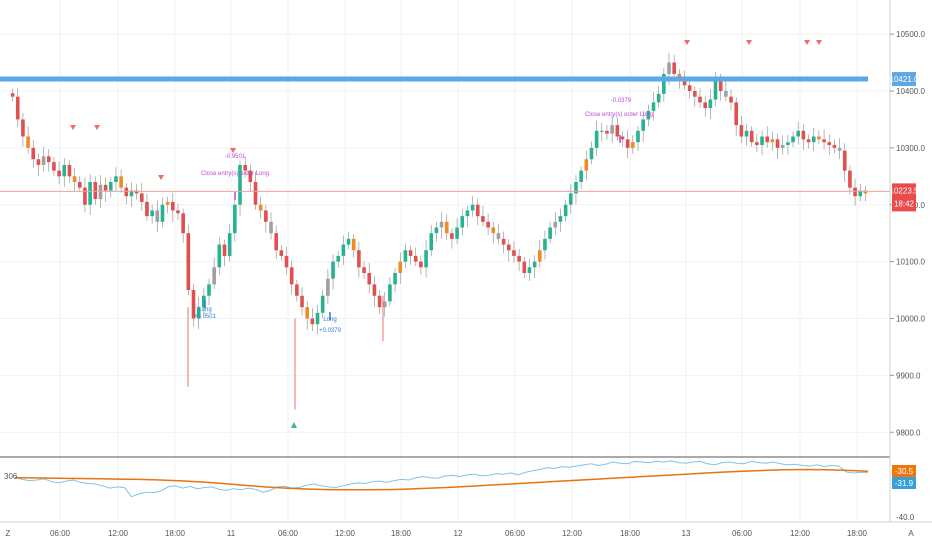  I want to click on resistance-tag, so click(904, 79).